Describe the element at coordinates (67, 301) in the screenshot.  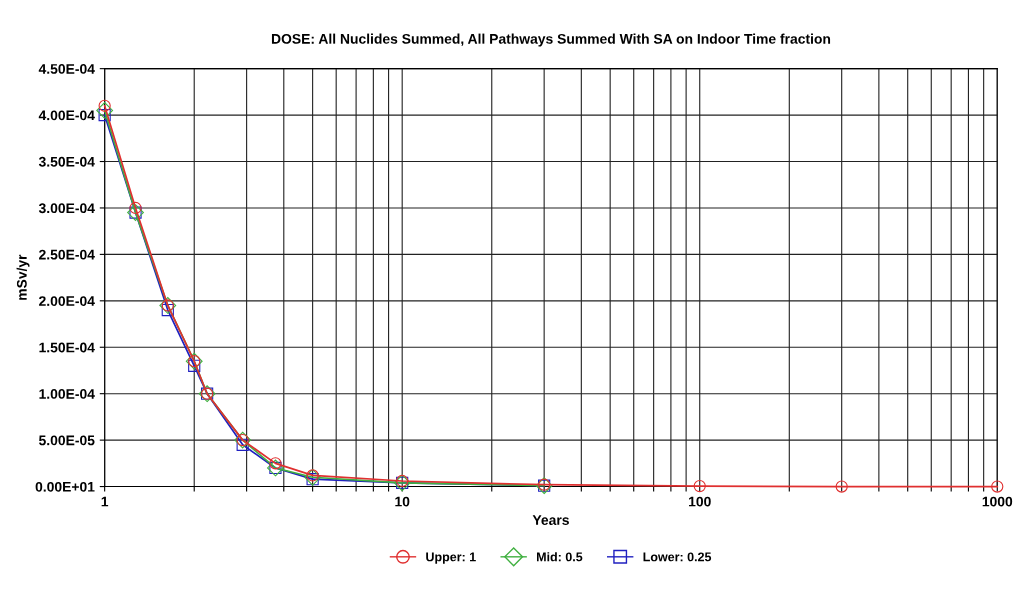
I see `y-tick-label: 2.00E-04` at that location.